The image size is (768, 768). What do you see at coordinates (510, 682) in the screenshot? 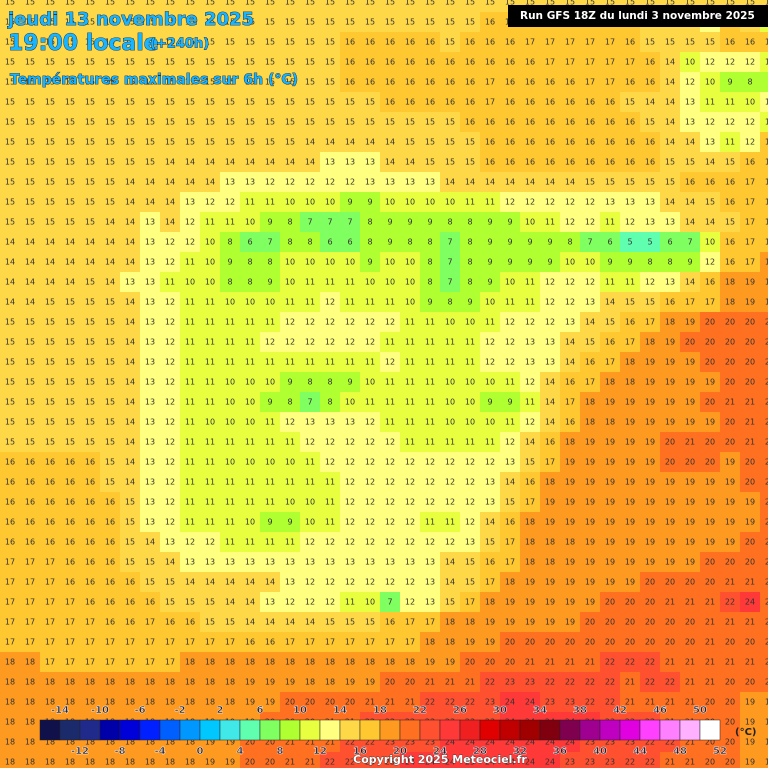
I see `grid-value: 23` at bounding box center [510, 682].